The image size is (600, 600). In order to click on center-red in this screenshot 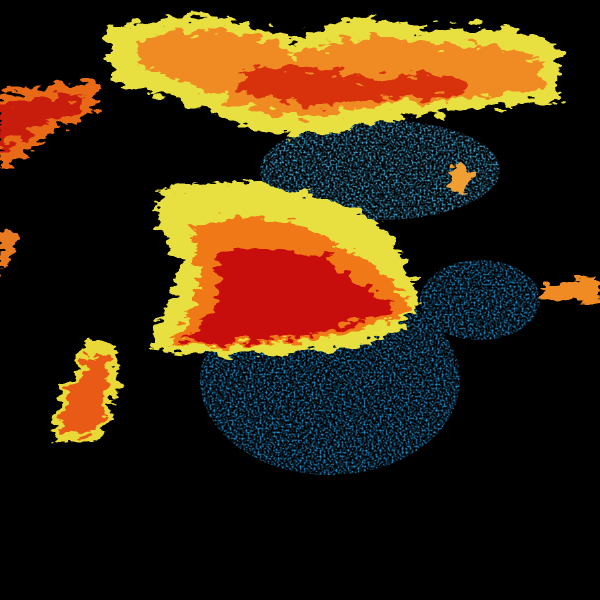, I will do `click(287, 295)`.